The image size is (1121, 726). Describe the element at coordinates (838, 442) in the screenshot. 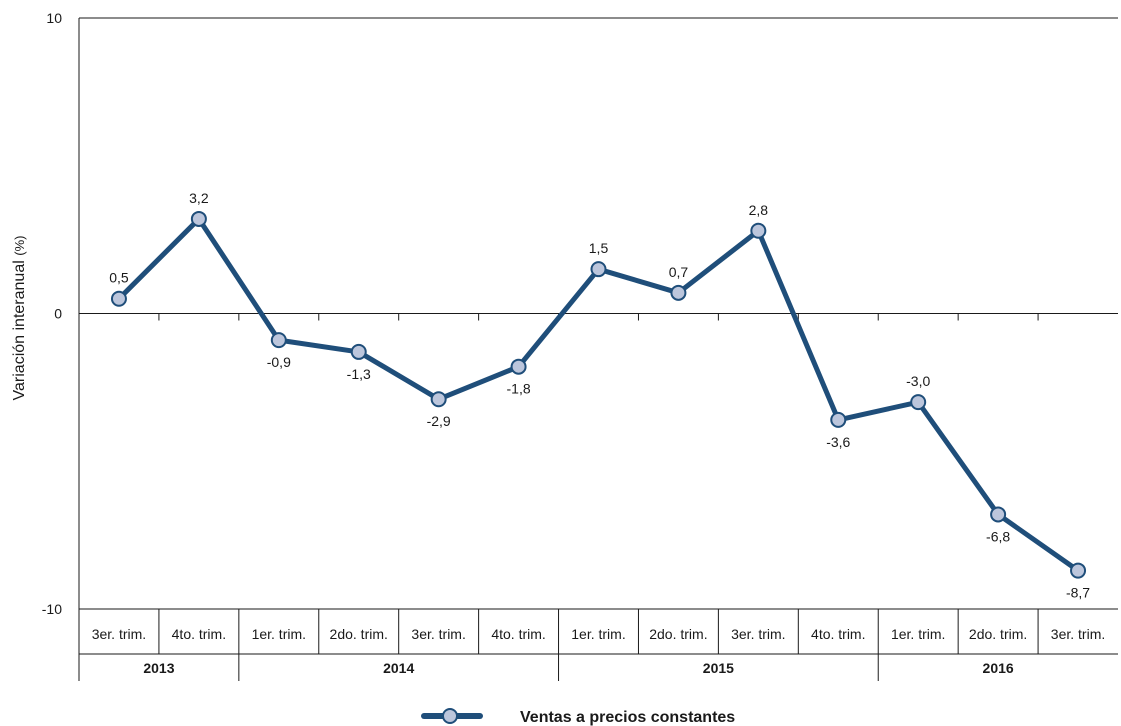

I see `data-label: -3,6` at that location.